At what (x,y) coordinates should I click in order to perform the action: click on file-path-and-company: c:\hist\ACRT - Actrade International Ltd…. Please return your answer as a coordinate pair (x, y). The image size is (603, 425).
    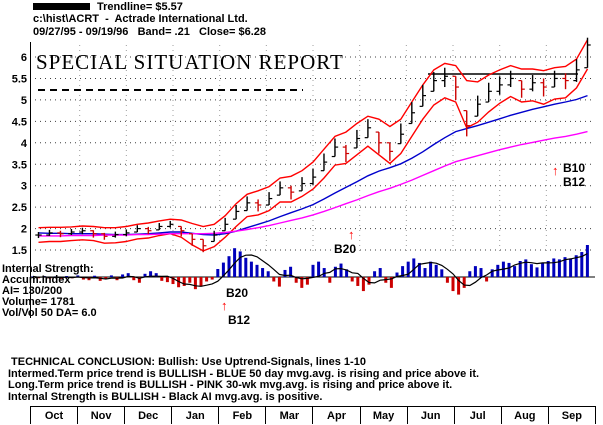
    Looking at the image, I should click on (140, 19).